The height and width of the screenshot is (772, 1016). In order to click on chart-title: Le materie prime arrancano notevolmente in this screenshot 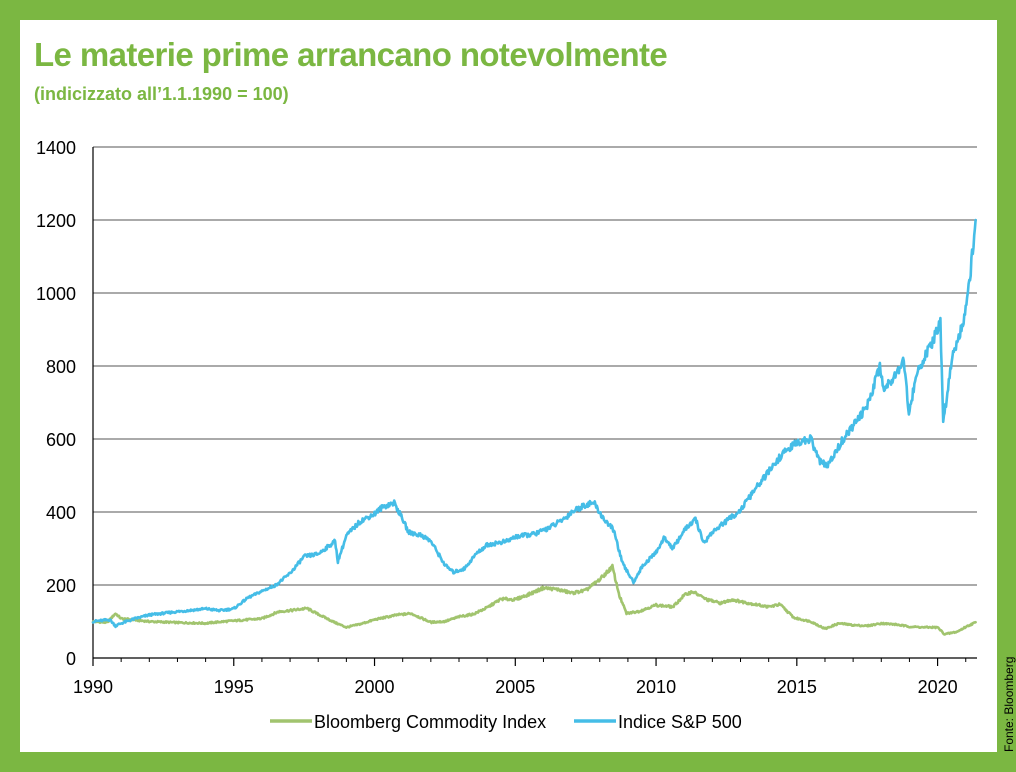, I will do `click(351, 54)`.